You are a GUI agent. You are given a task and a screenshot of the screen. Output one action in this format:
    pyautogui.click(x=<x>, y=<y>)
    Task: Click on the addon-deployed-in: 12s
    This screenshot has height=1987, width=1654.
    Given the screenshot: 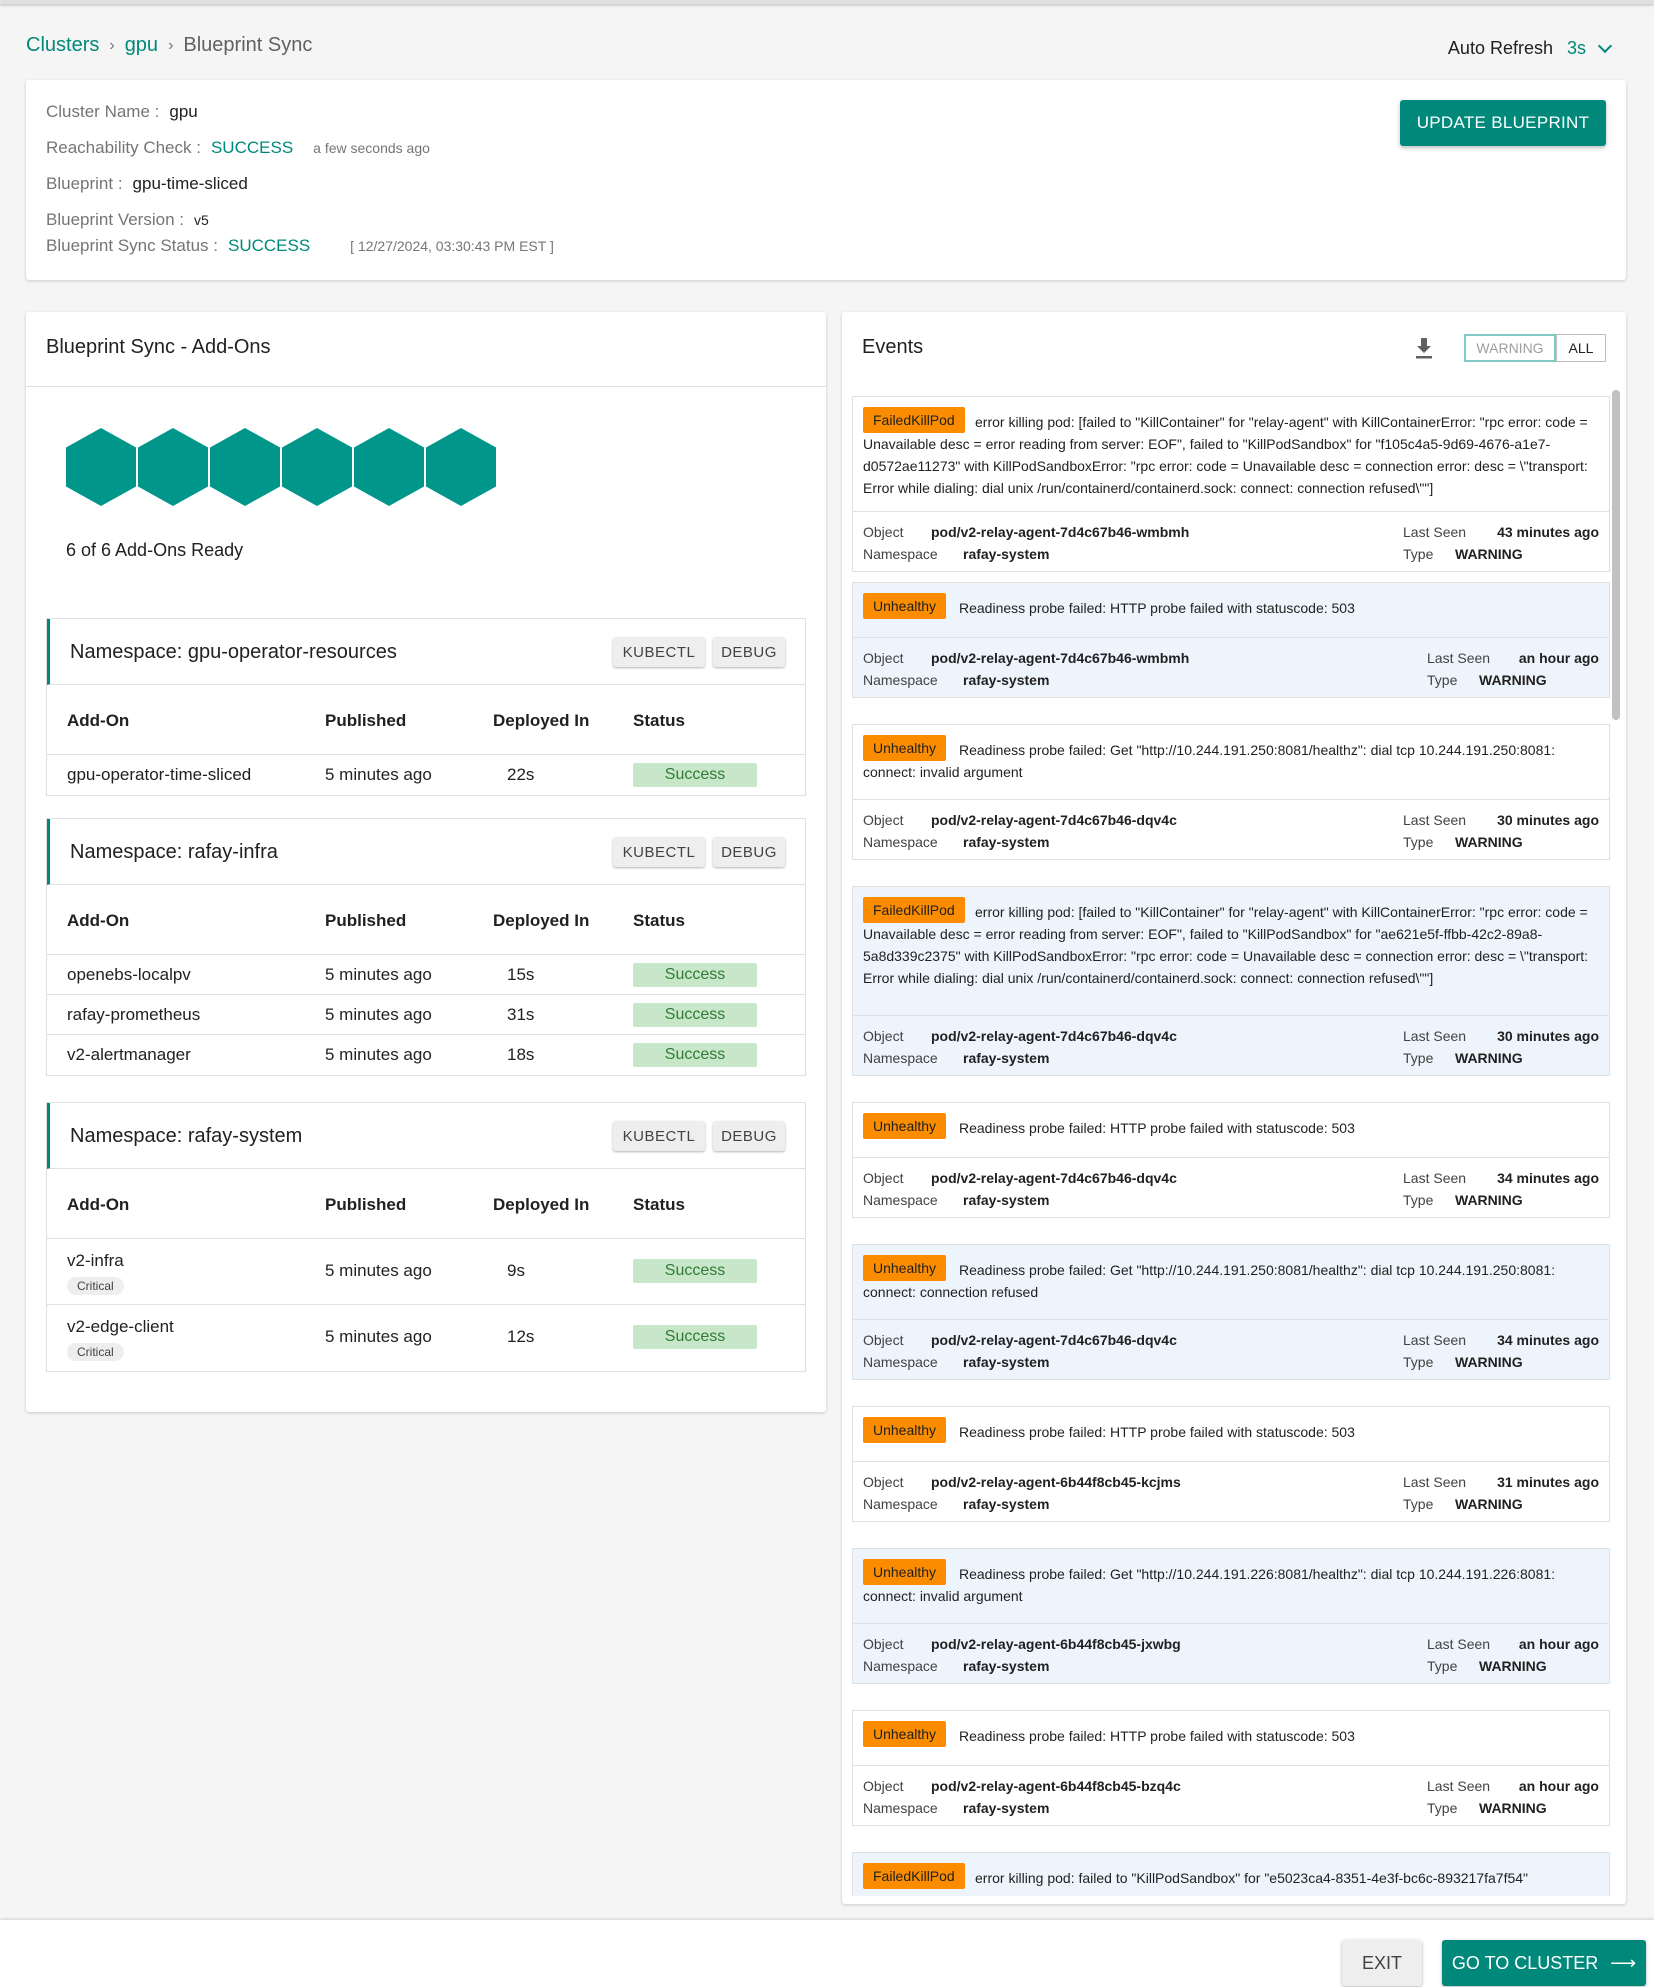 What is the action you would take?
    pyautogui.click(x=521, y=1336)
    